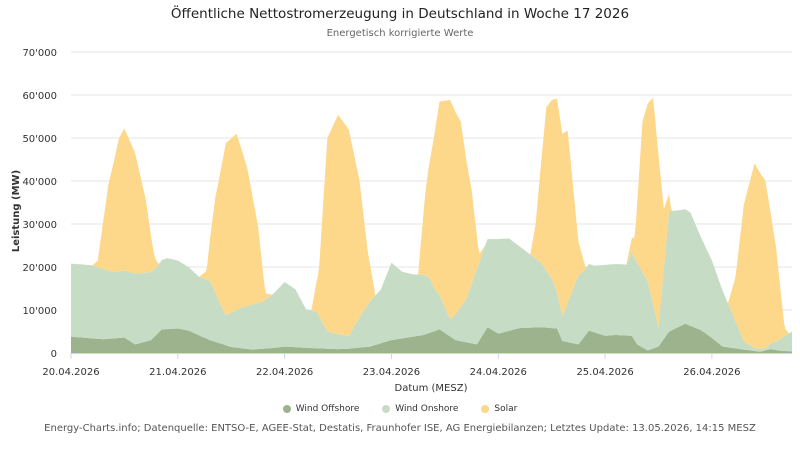 The width and height of the screenshot is (800, 450). I want to click on y-tick-label: 40'000, so click(39, 182).